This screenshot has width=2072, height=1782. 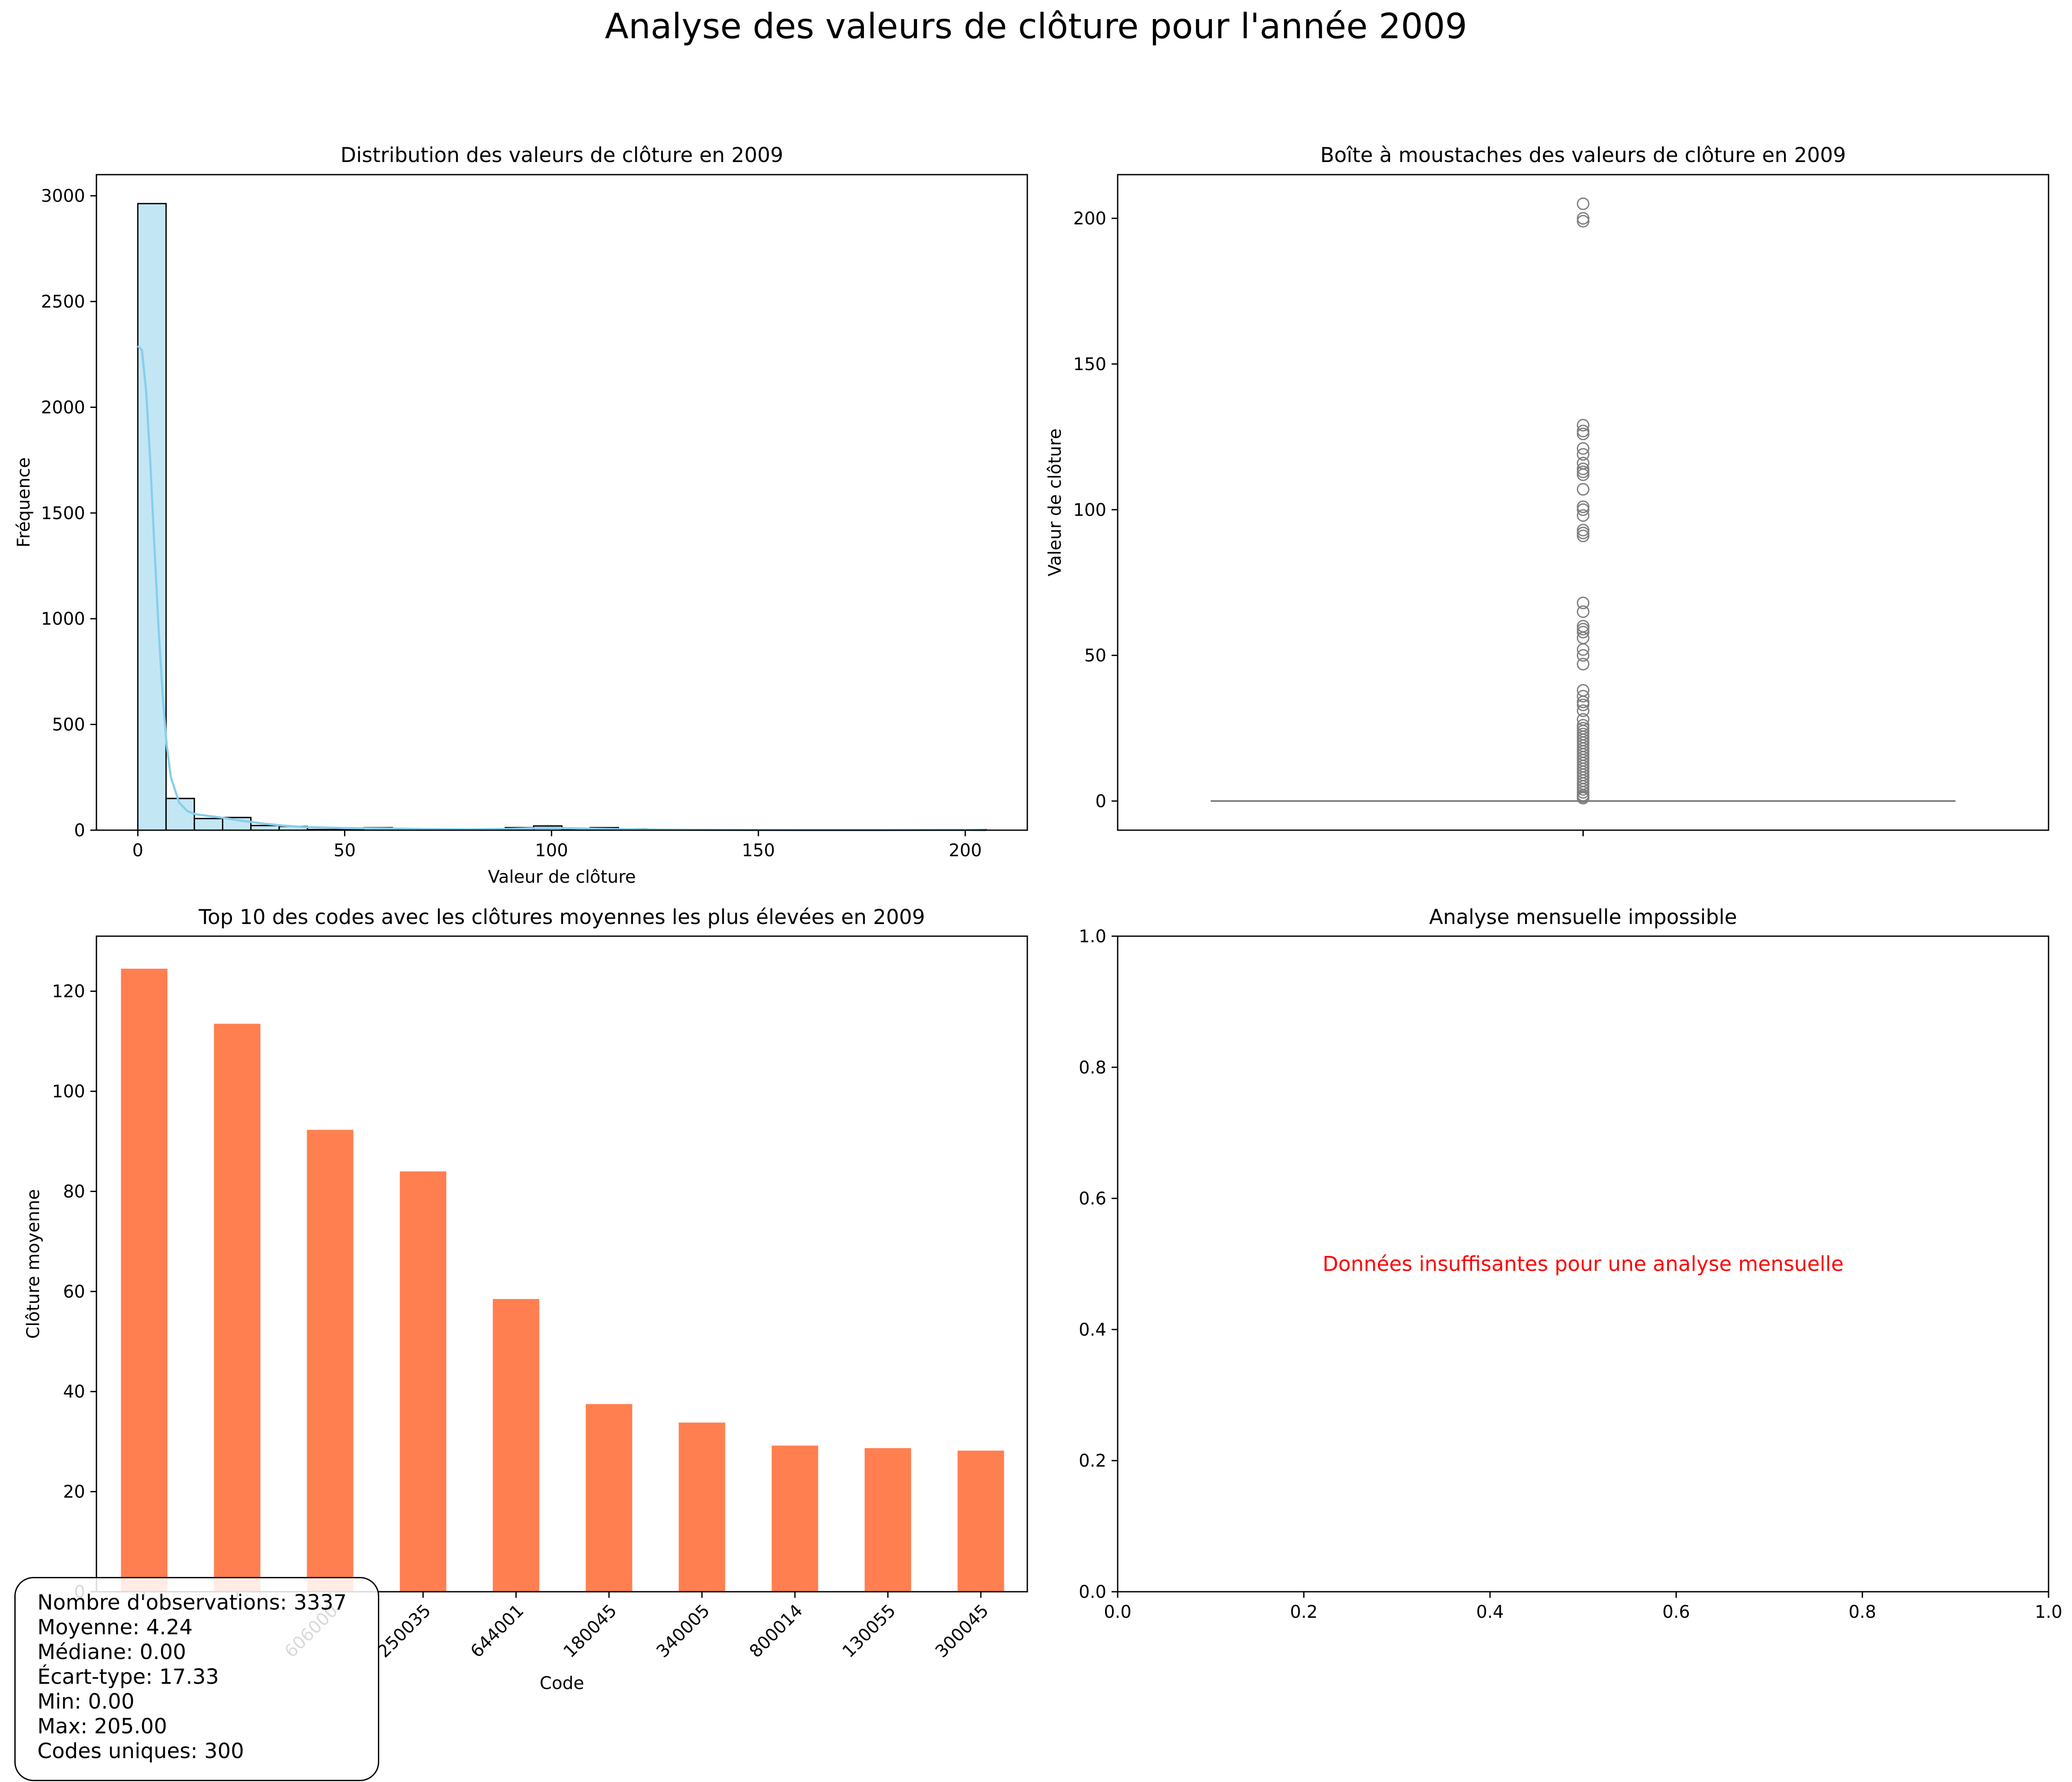 I want to click on monthly-x-tick-label: 0.8, so click(x=1863, y=1612).